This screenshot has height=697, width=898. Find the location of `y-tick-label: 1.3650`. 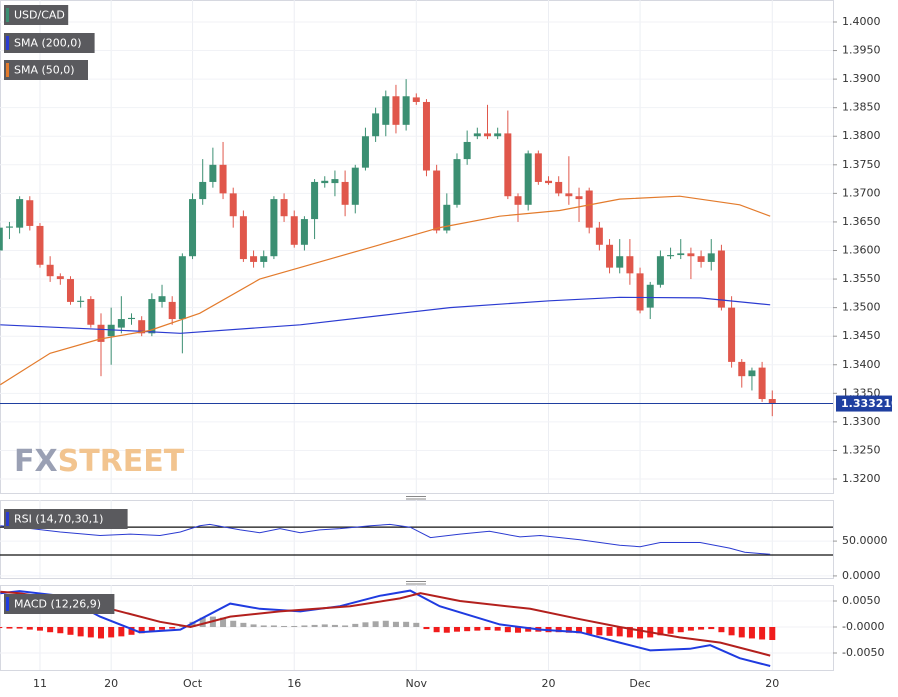

y-tick-label: 1.3650 is located at coordinates (861, 221).